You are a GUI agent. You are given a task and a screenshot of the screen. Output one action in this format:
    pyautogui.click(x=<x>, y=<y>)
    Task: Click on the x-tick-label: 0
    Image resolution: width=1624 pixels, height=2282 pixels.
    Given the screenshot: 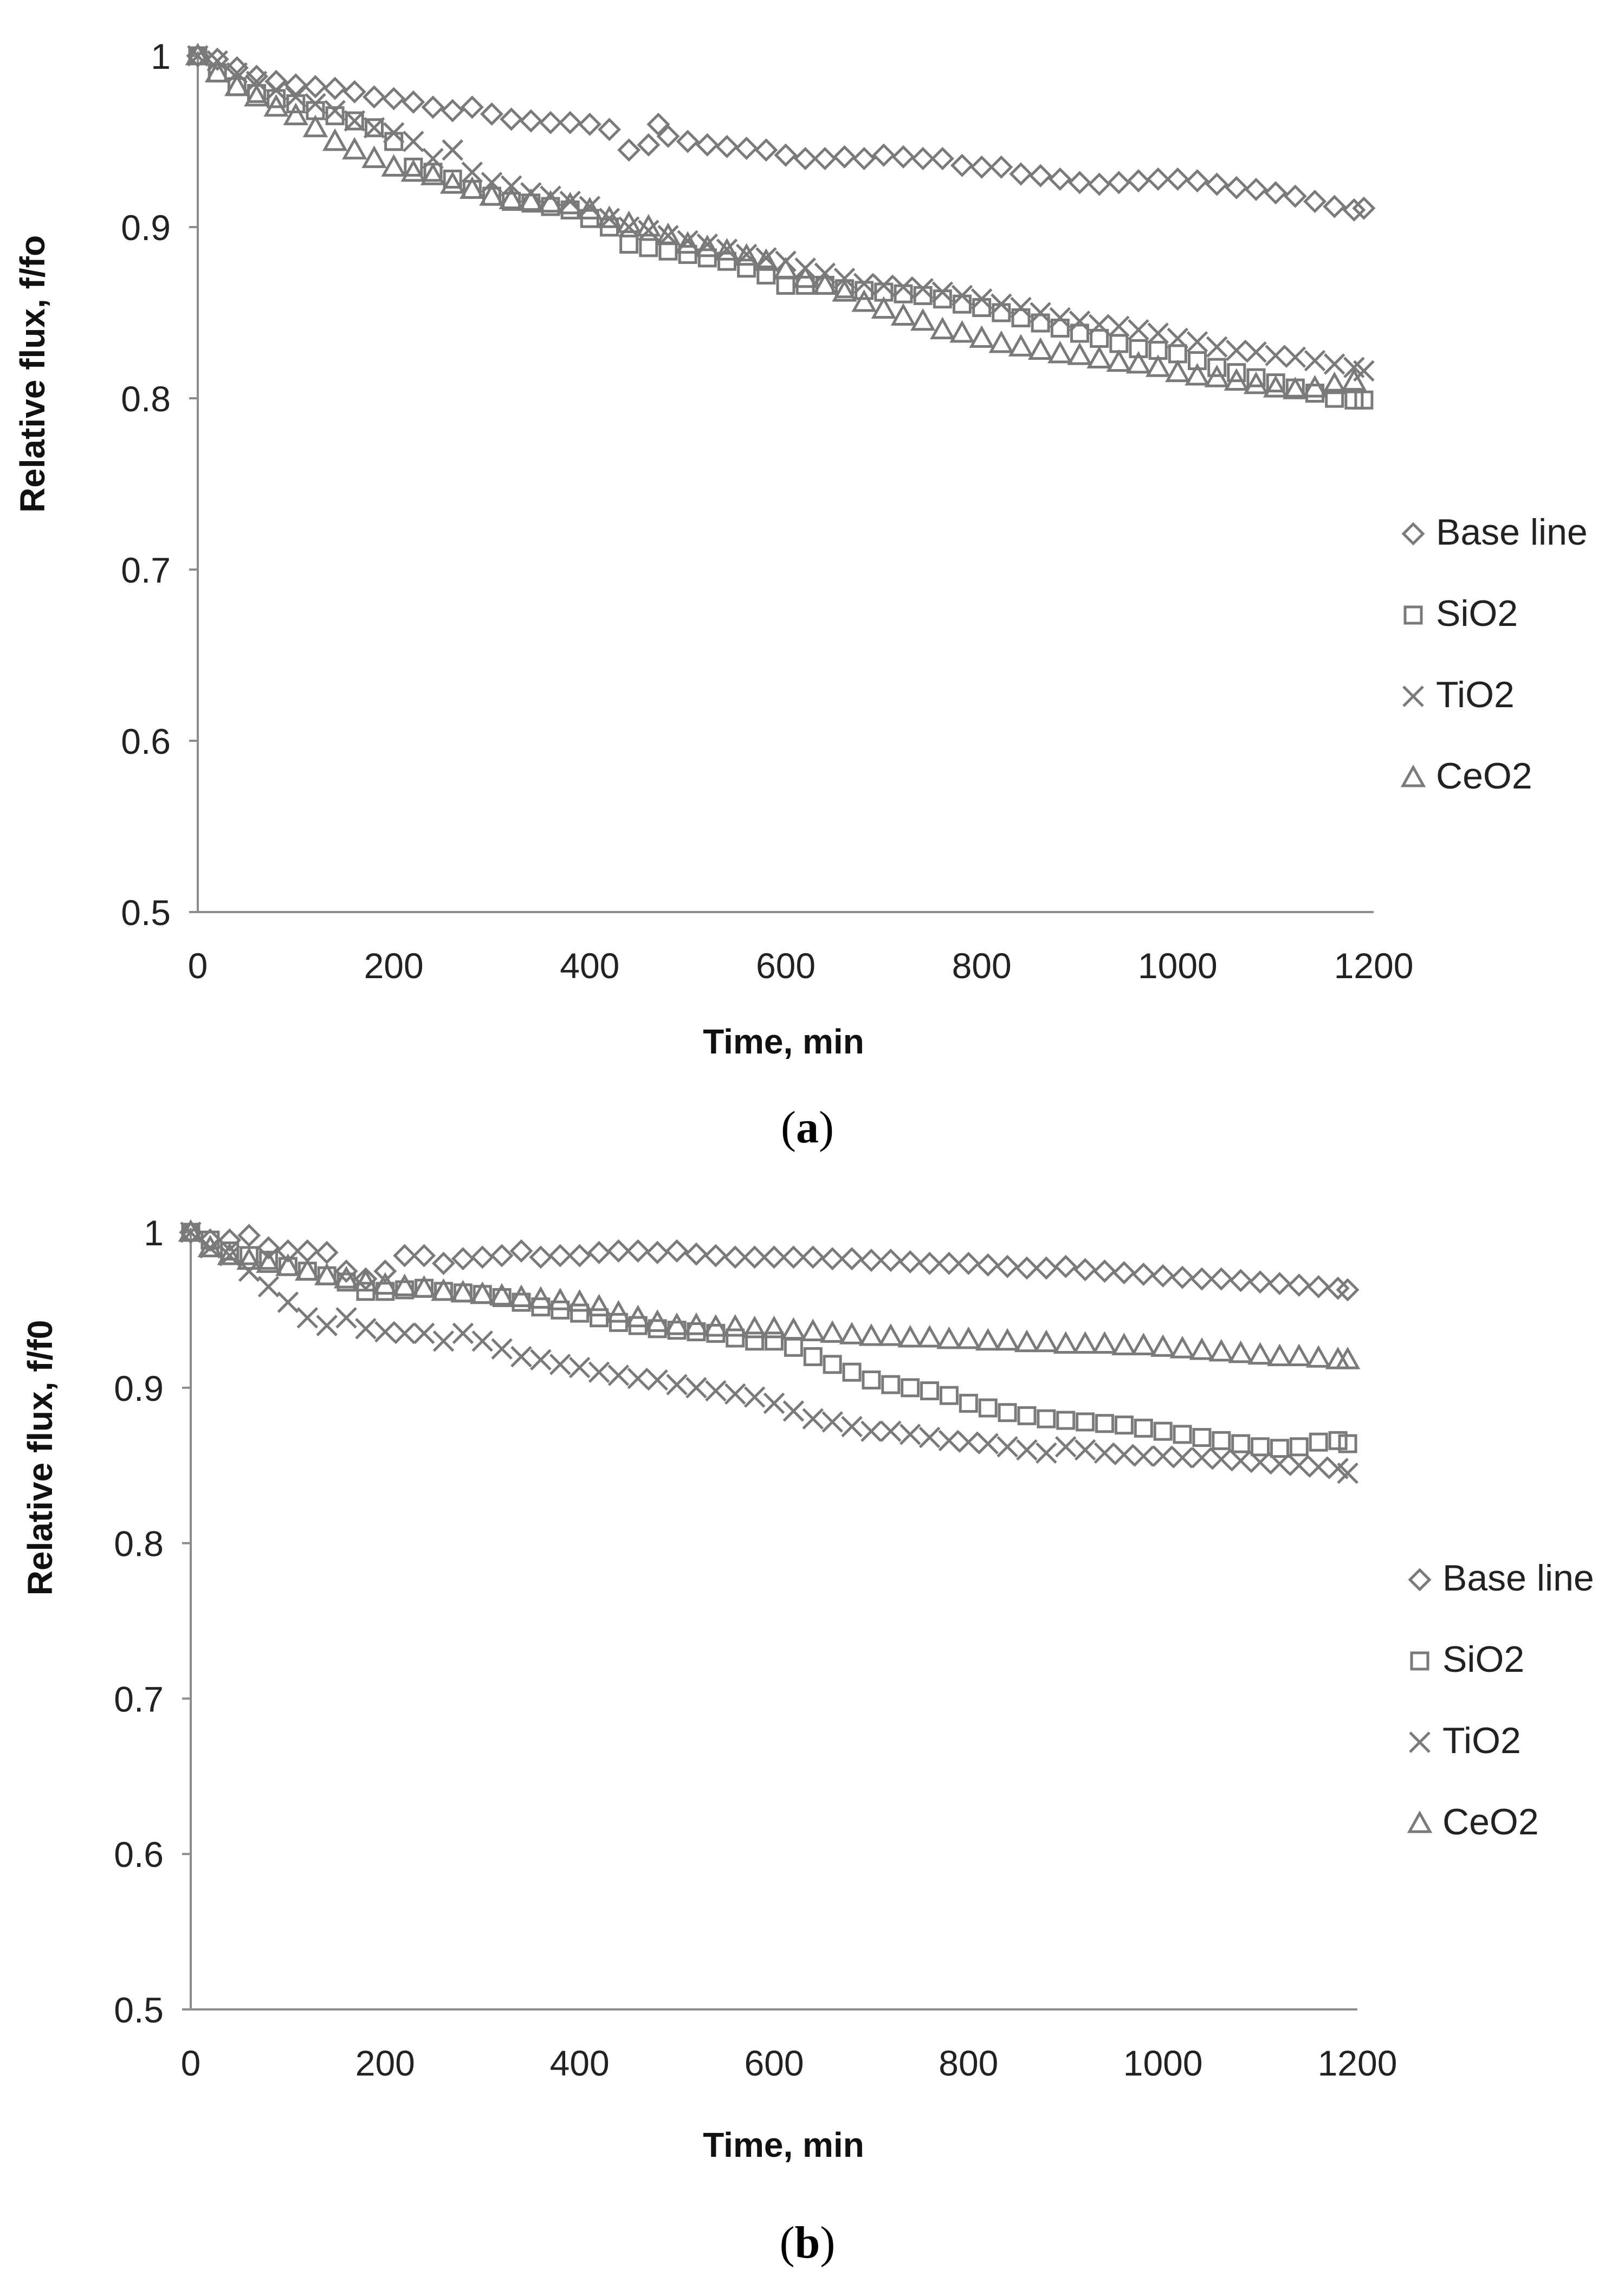 What is the action you would take?
    pyautogui.click(x=198, y=966)
    